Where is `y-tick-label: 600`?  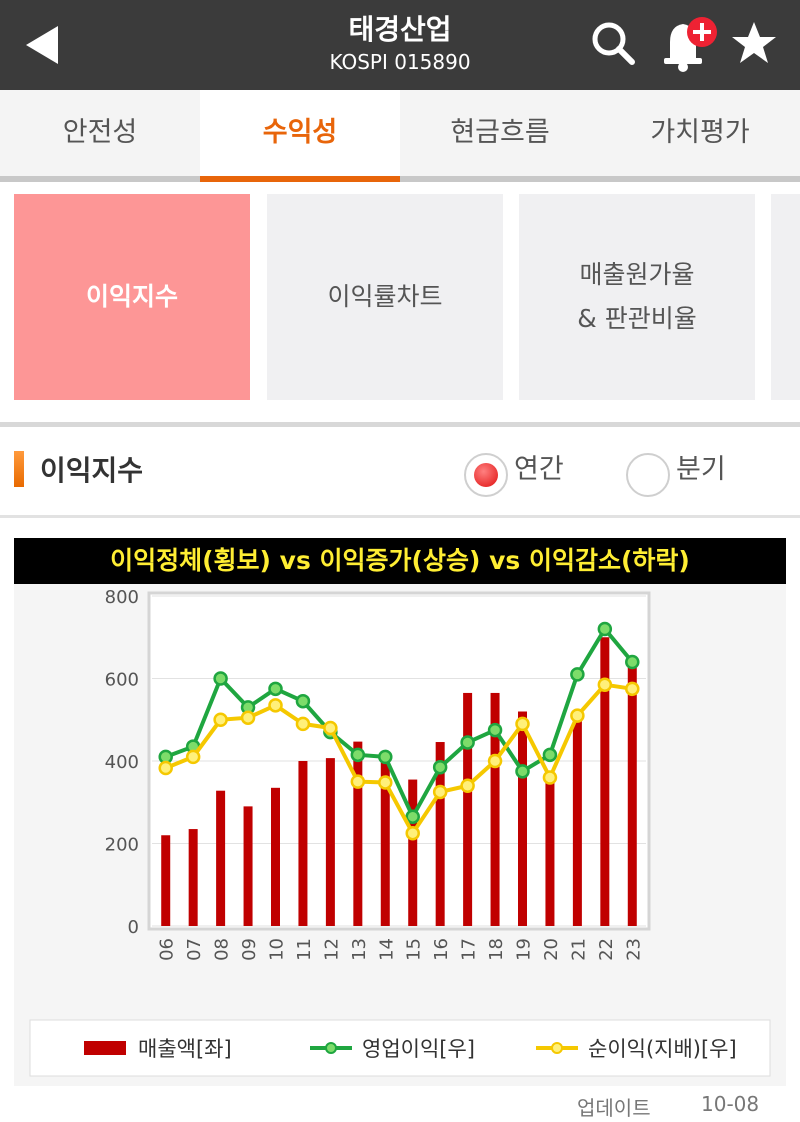
y-tick-label: 600 is located at coordinates (122, 680).